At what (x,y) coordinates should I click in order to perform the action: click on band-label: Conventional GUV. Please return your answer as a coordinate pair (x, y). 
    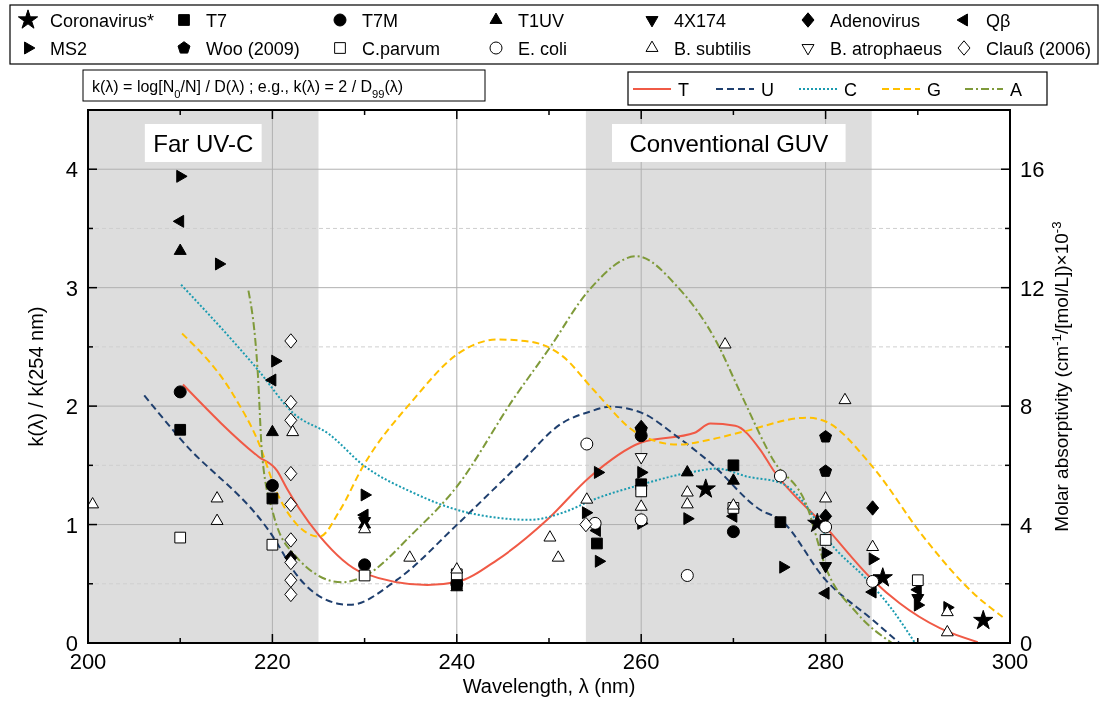
    Looking at the image, I should click on (729, 143).